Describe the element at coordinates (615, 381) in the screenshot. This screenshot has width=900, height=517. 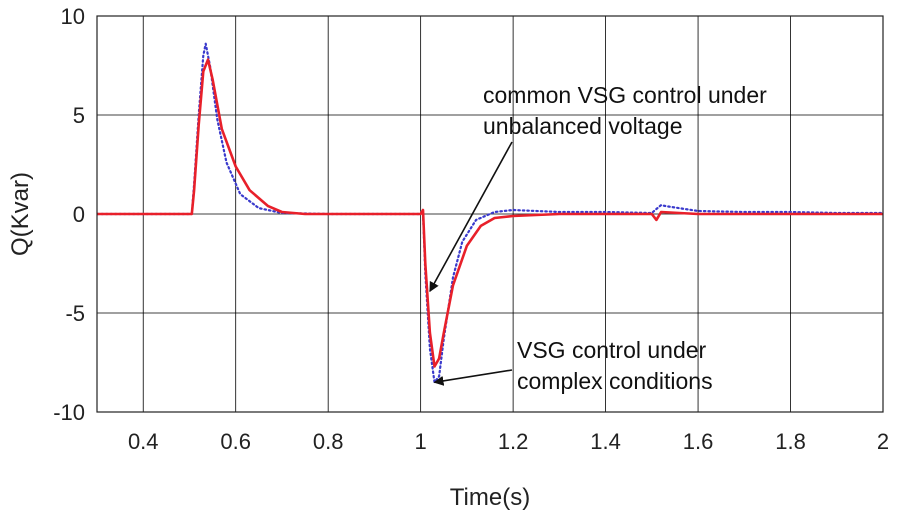
I see `annotation-text: complex conditions` at that location.